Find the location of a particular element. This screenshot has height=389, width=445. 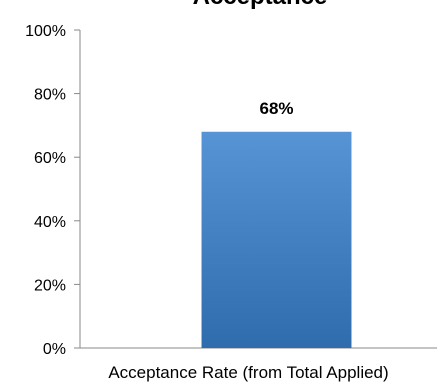

x-category-label: Acceptance Rate (from Total Applied) is located at coordinates (248, 372).